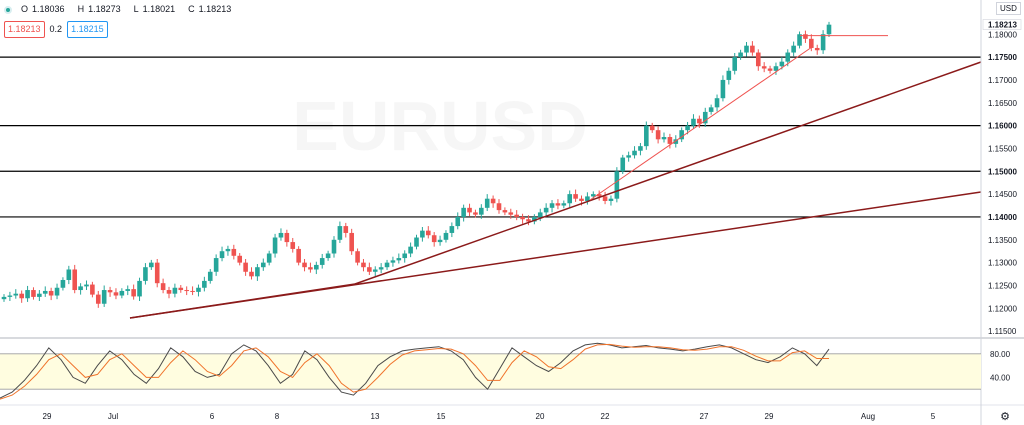 This screenshot has height=425, width=1024. I want to click on stoch-d-line, so click(414, 371).